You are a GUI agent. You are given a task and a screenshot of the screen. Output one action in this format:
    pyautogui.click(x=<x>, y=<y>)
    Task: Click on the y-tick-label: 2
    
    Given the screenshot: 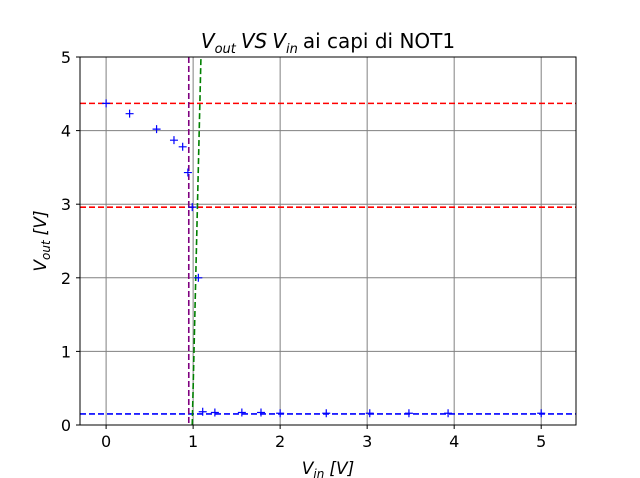 What is the action you would take?
    pyautogui.click(x=66, y=278)
    